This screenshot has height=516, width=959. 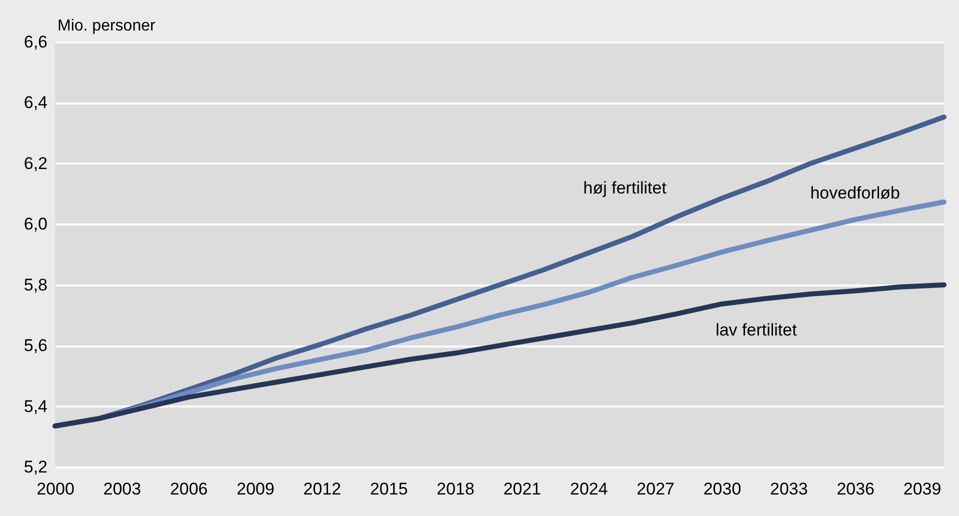 I want to click on y-tick-label: 6,2, so click(x=36, y=163).